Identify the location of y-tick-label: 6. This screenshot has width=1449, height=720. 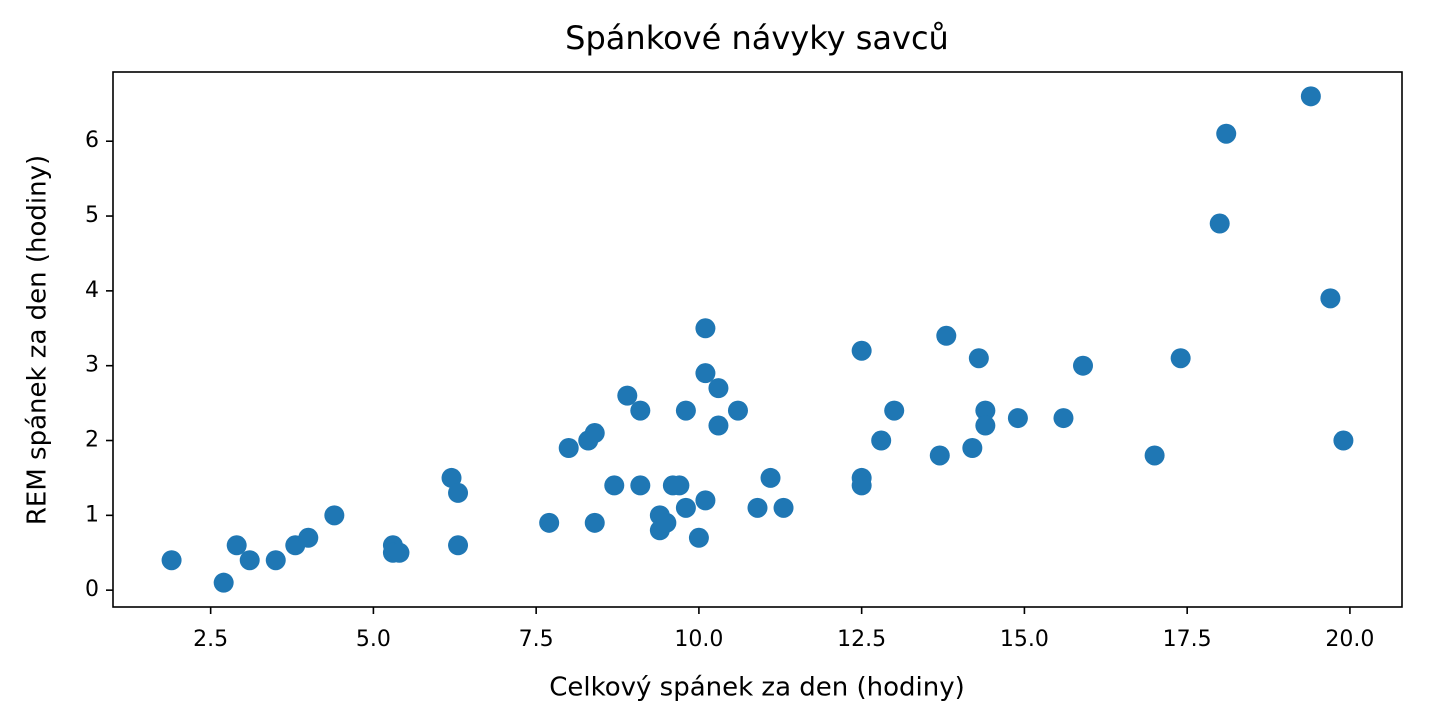
(92, 140).